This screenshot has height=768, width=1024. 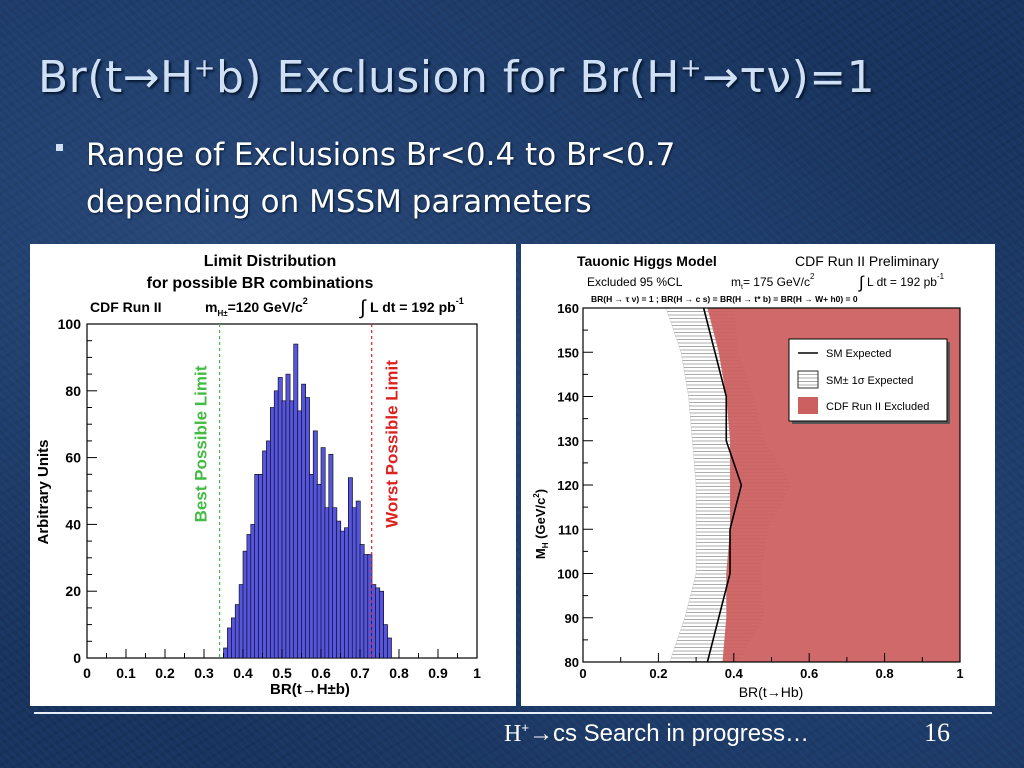 What do you see at coordinates (73, 591) in the screenshot?
I see `y-tick-label: 20` at bounding box center [73, 591].